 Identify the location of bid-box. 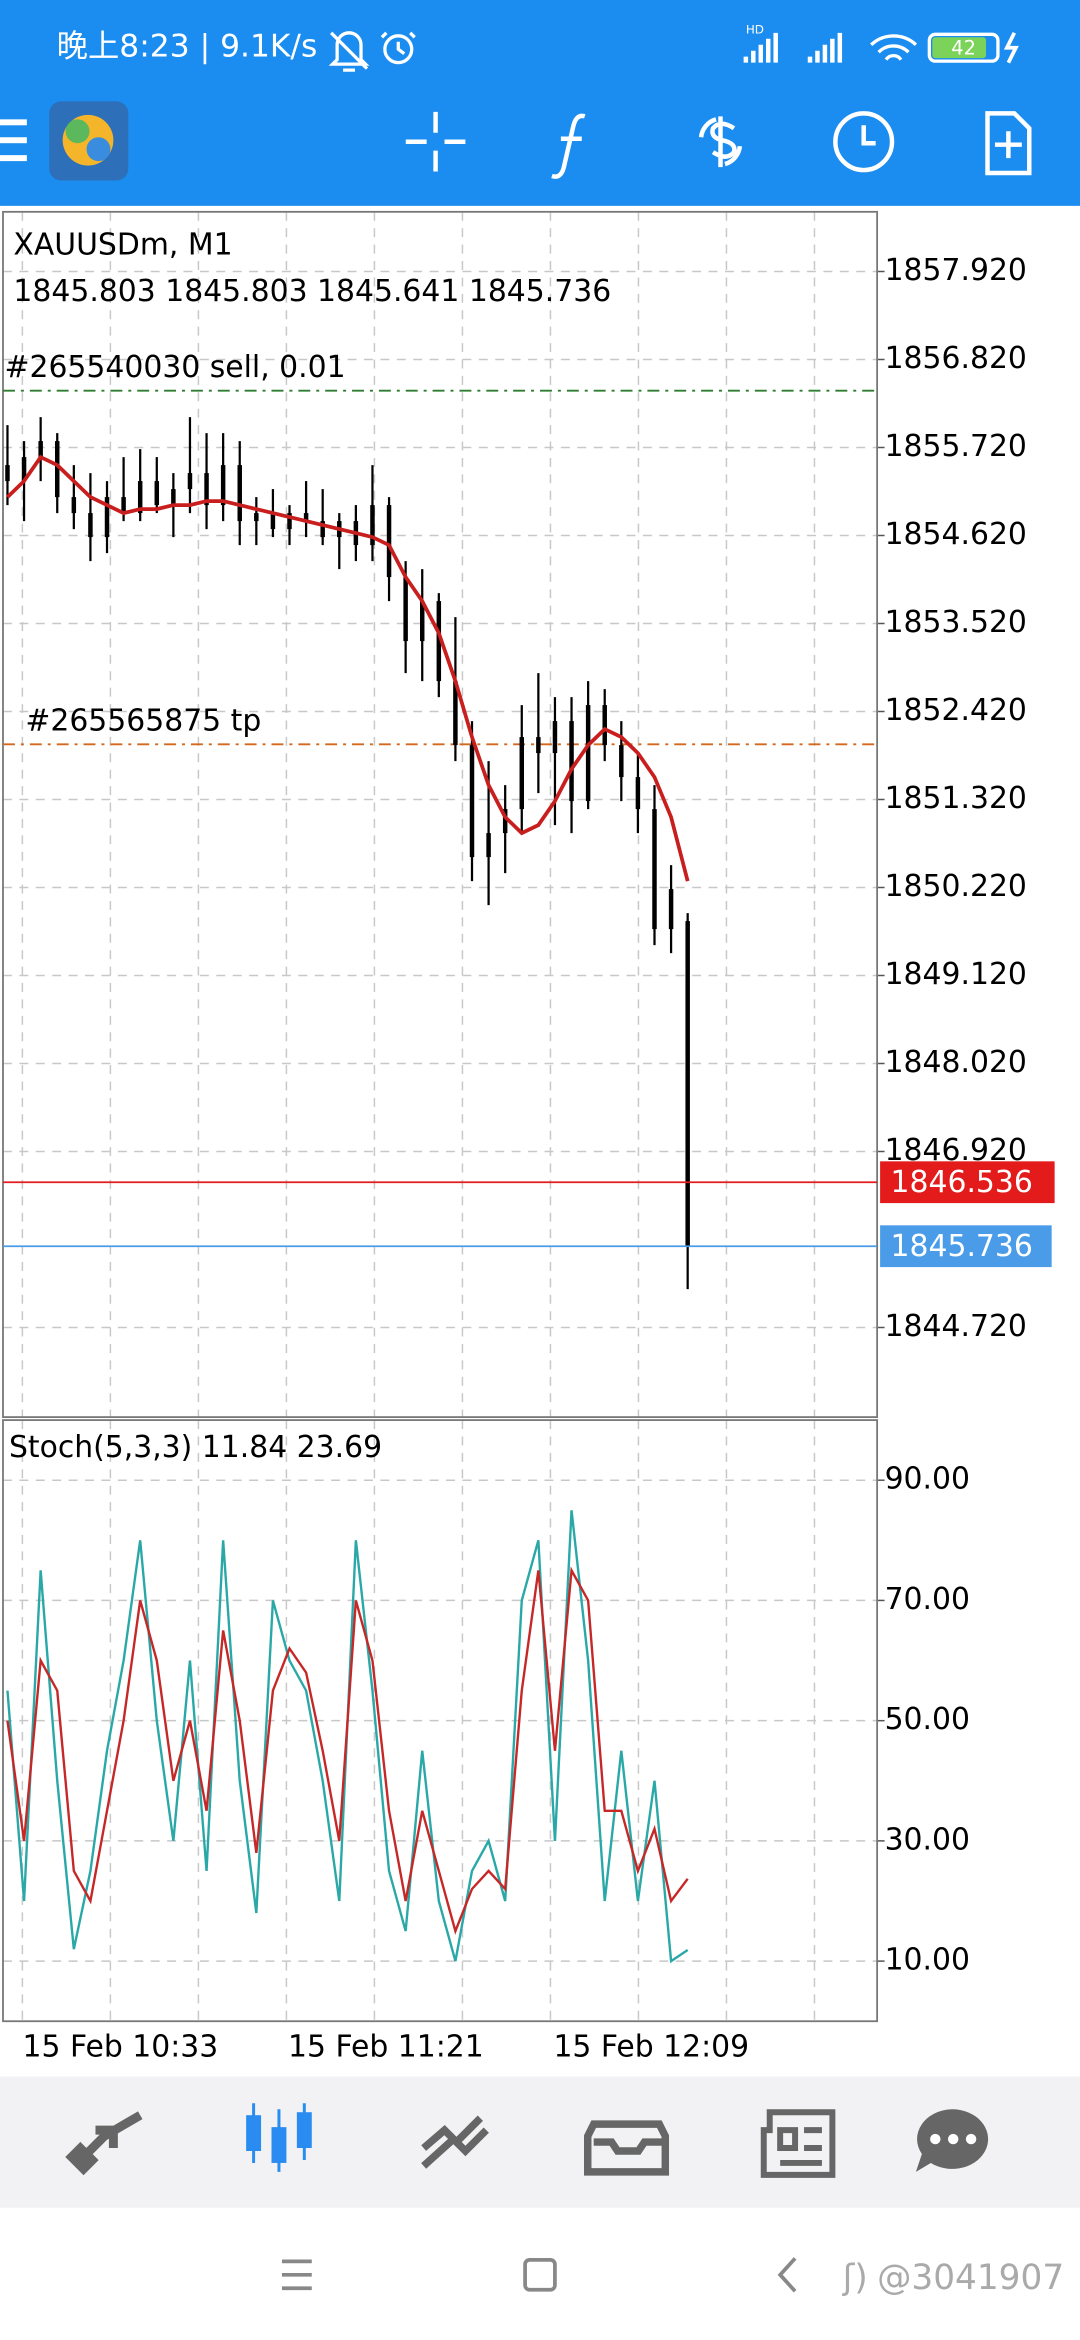
(966, 1246).